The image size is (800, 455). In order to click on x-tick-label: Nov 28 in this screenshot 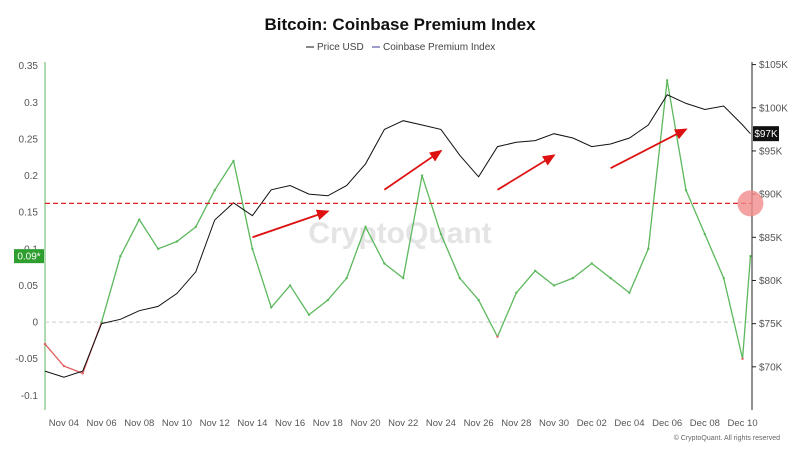, I will do `click(516, 423)`.